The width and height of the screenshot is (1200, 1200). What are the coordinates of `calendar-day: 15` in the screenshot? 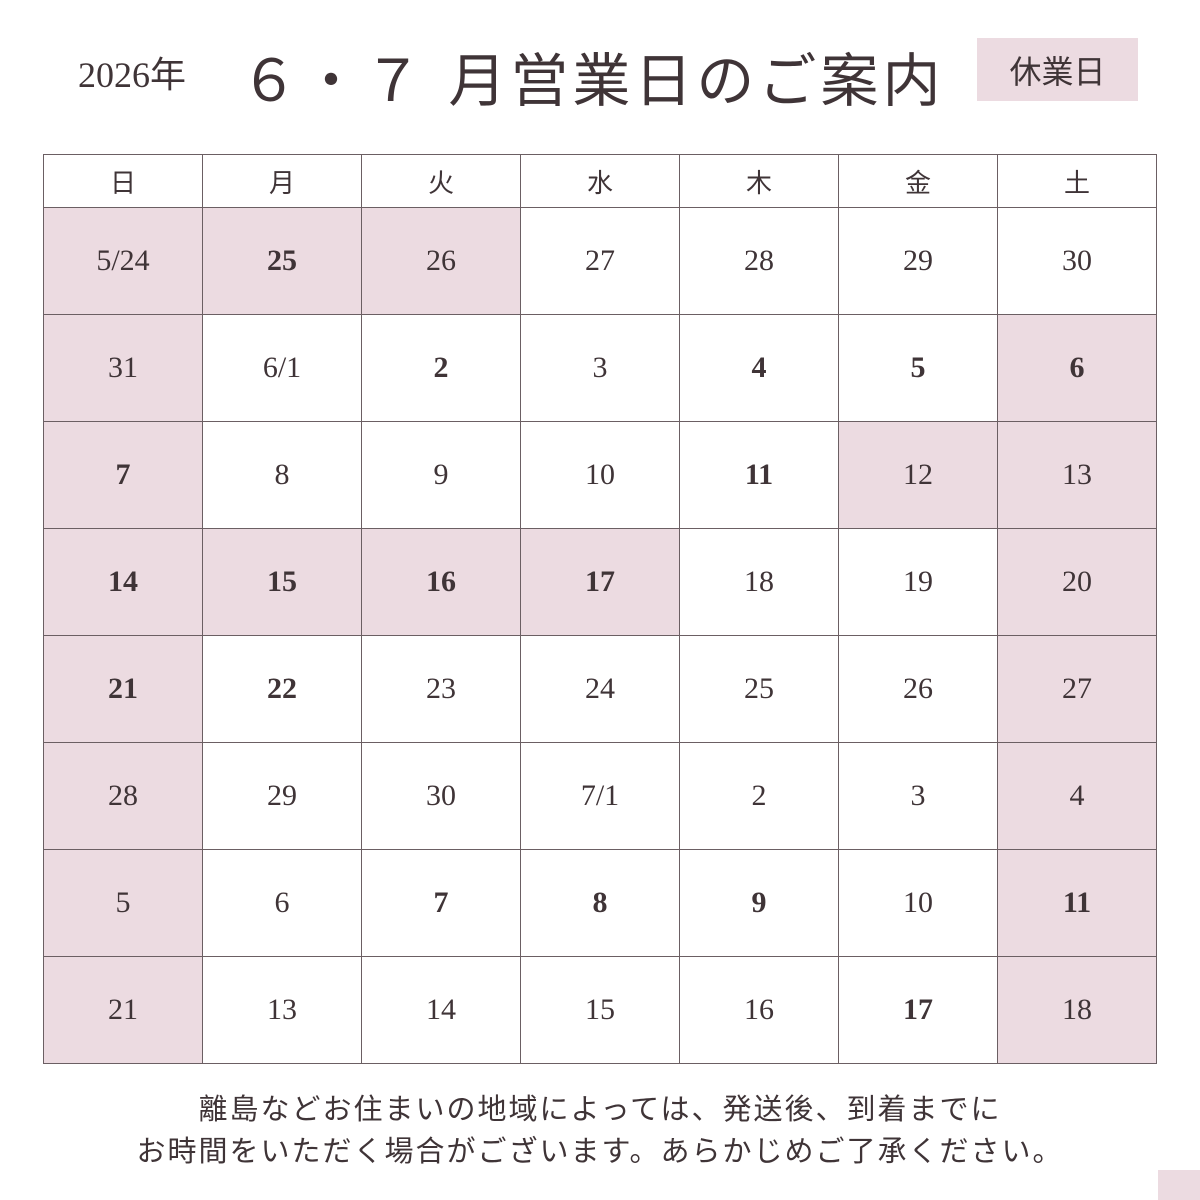 It's located at (600, 1010).